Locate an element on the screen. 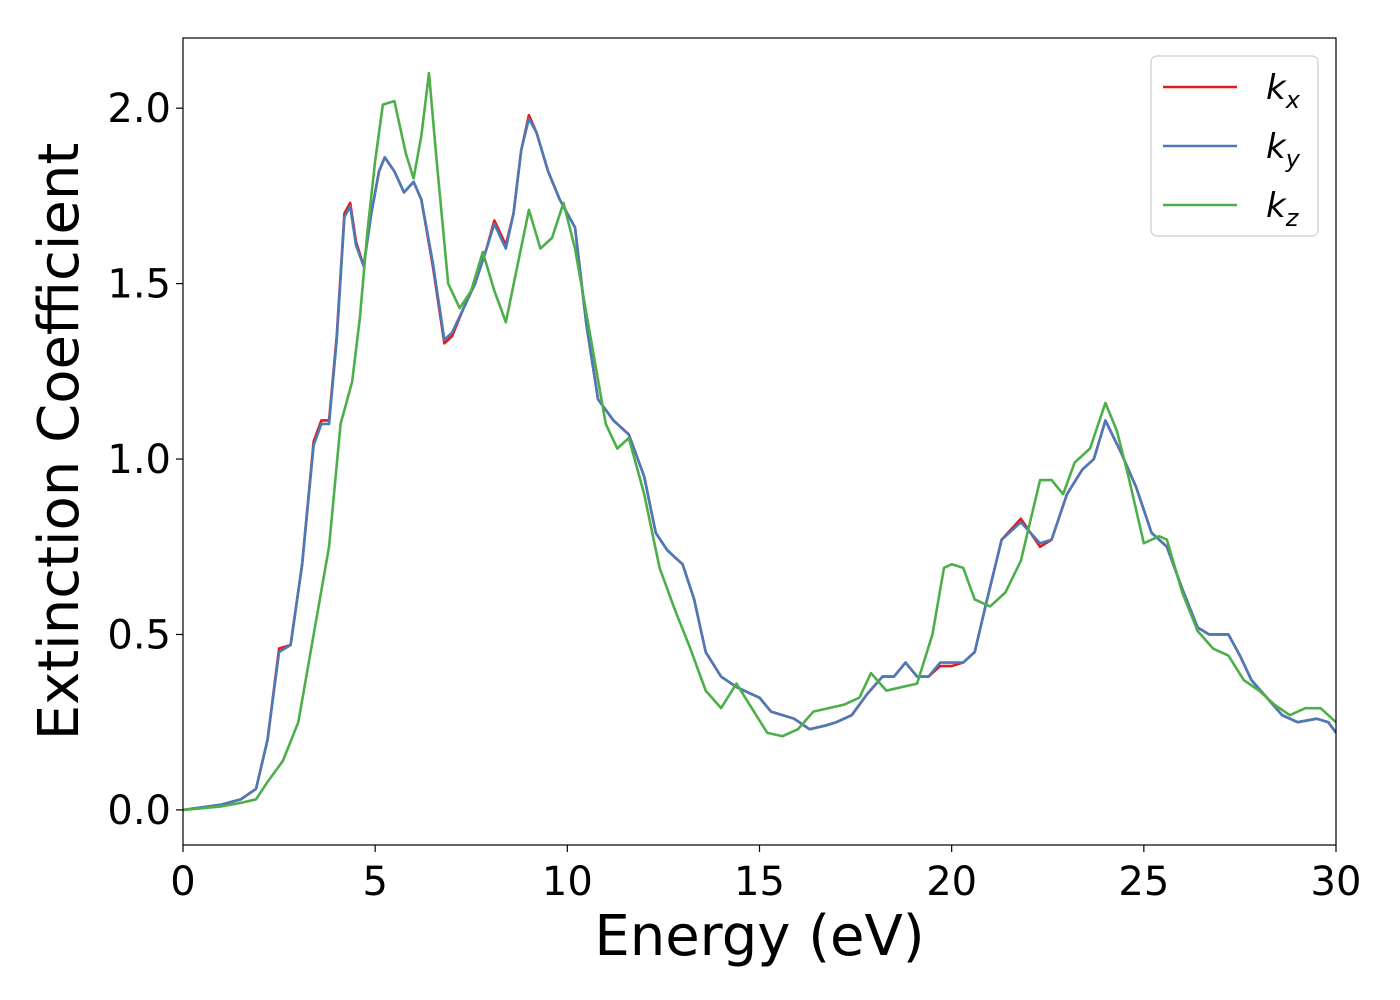  y-axis-label: Extinction Coefficient is located at coordinates (59, 442).